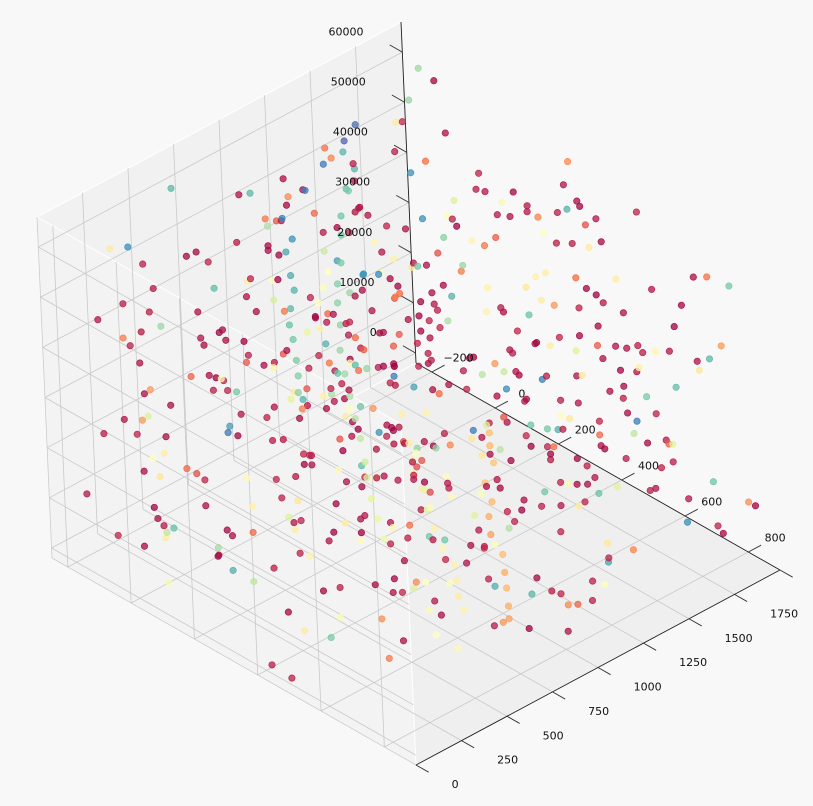 This screenshot has width=813, height=806. I want to click on x-axis-line, so click(598, 466).